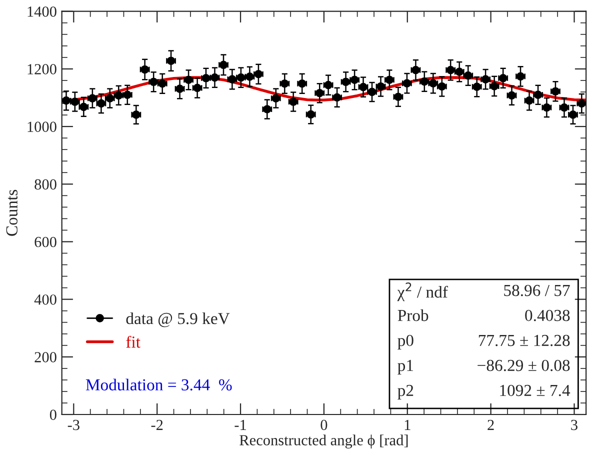  Describe the element at coordinates (574, 425) in the screenshot. I see `x-tick-label: 3` at that location.